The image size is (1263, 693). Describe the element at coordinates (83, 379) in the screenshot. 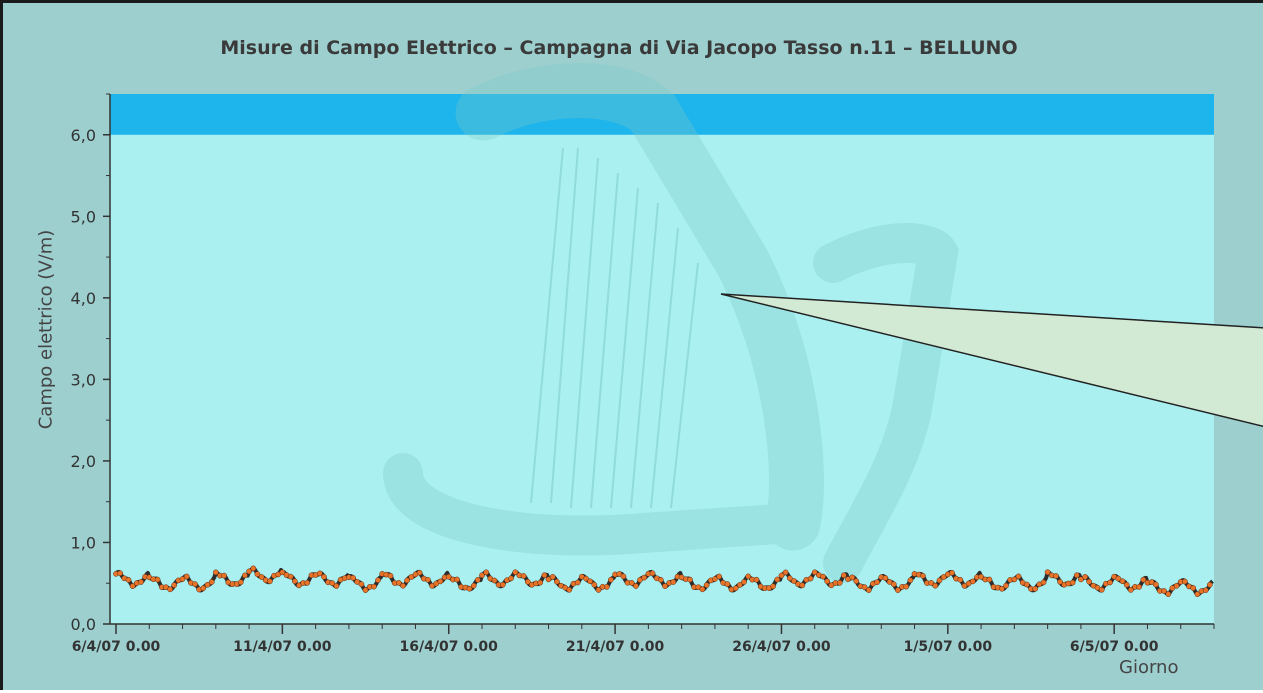

I see `y-tick-label: 3,0` at that location.